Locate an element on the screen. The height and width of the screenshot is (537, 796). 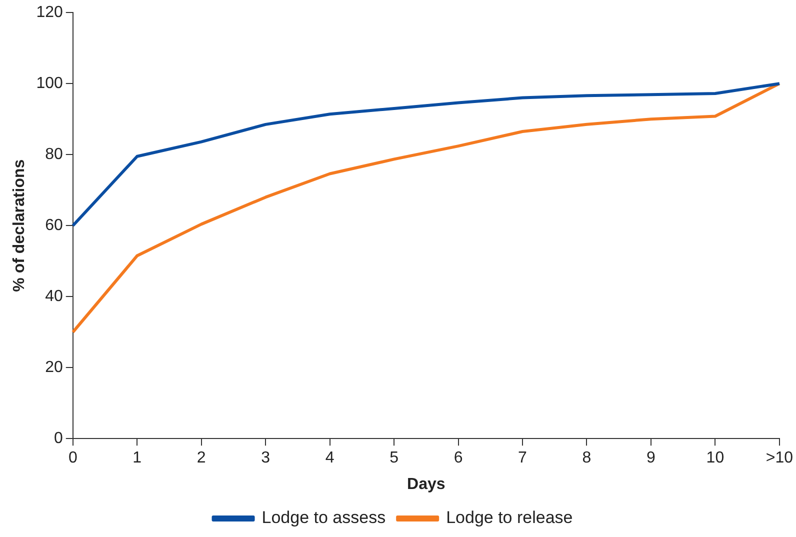
y-tick-label: 0 is located at coordinates (58, 439).